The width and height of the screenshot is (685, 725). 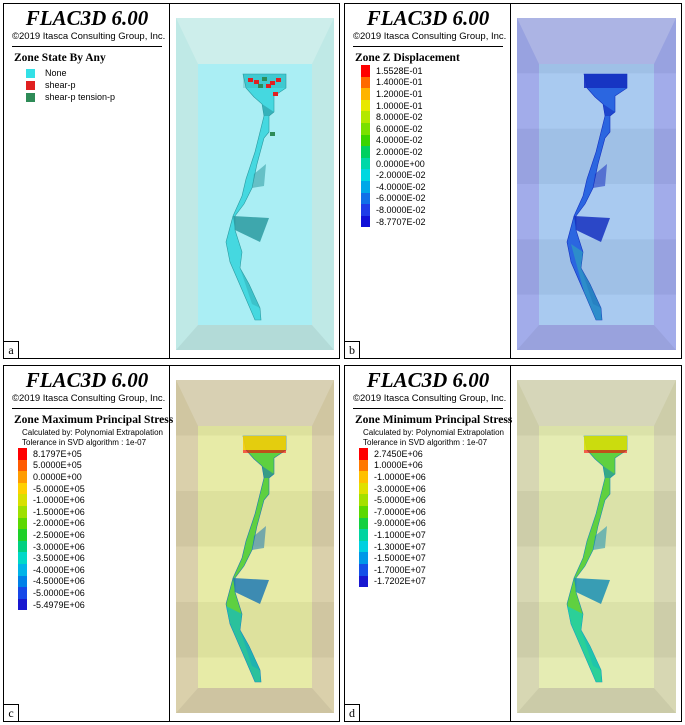 What do you see at coordinates (255, 557) in the screenshot?
I see `inner-block` at bounding box center [255, 557].